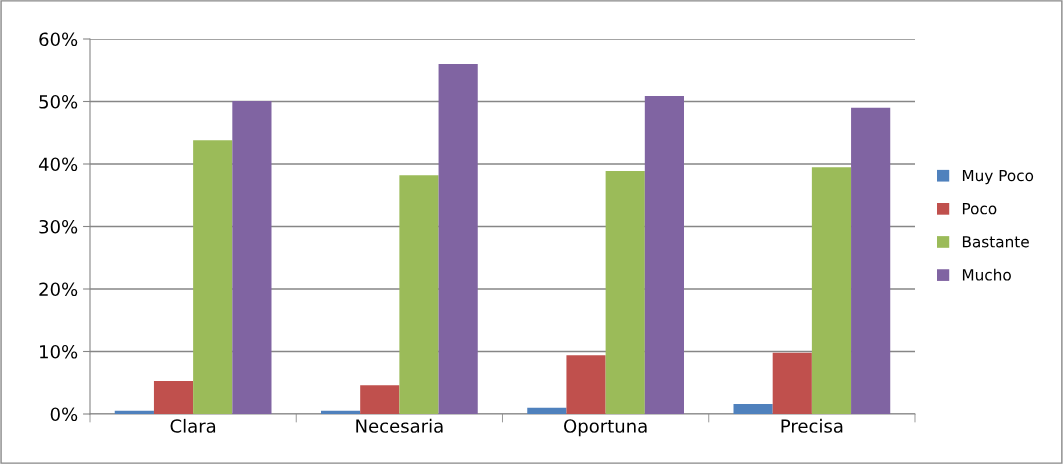  I want to click on x-tick-label: Oportuna, so click(605, 428).